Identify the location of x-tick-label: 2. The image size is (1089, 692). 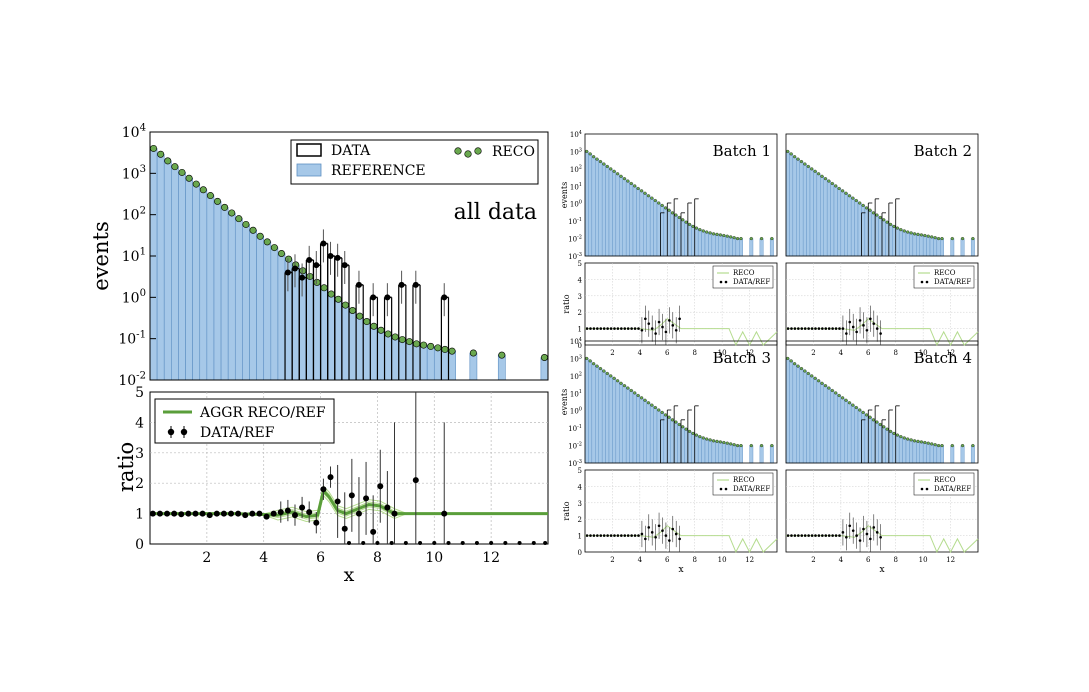
(813, 353).